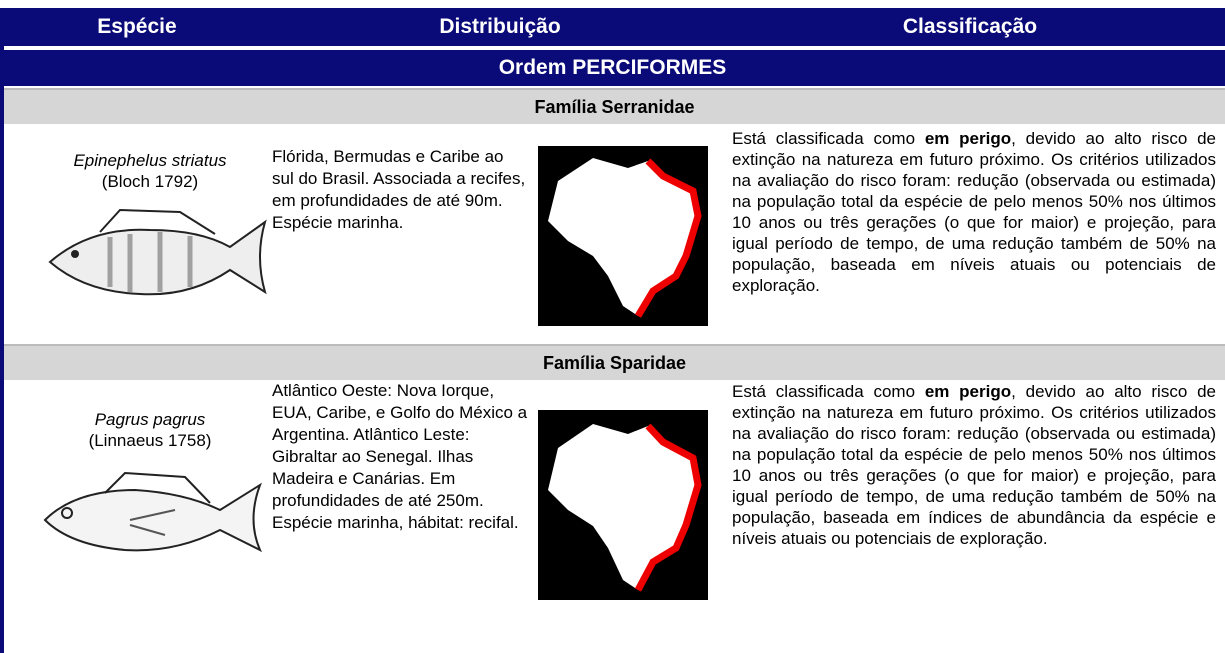  What do you see at coordinates (614, 106) in the screenshot?
I see `family-row: Família Serranidae` at bounding box center [614, 106].